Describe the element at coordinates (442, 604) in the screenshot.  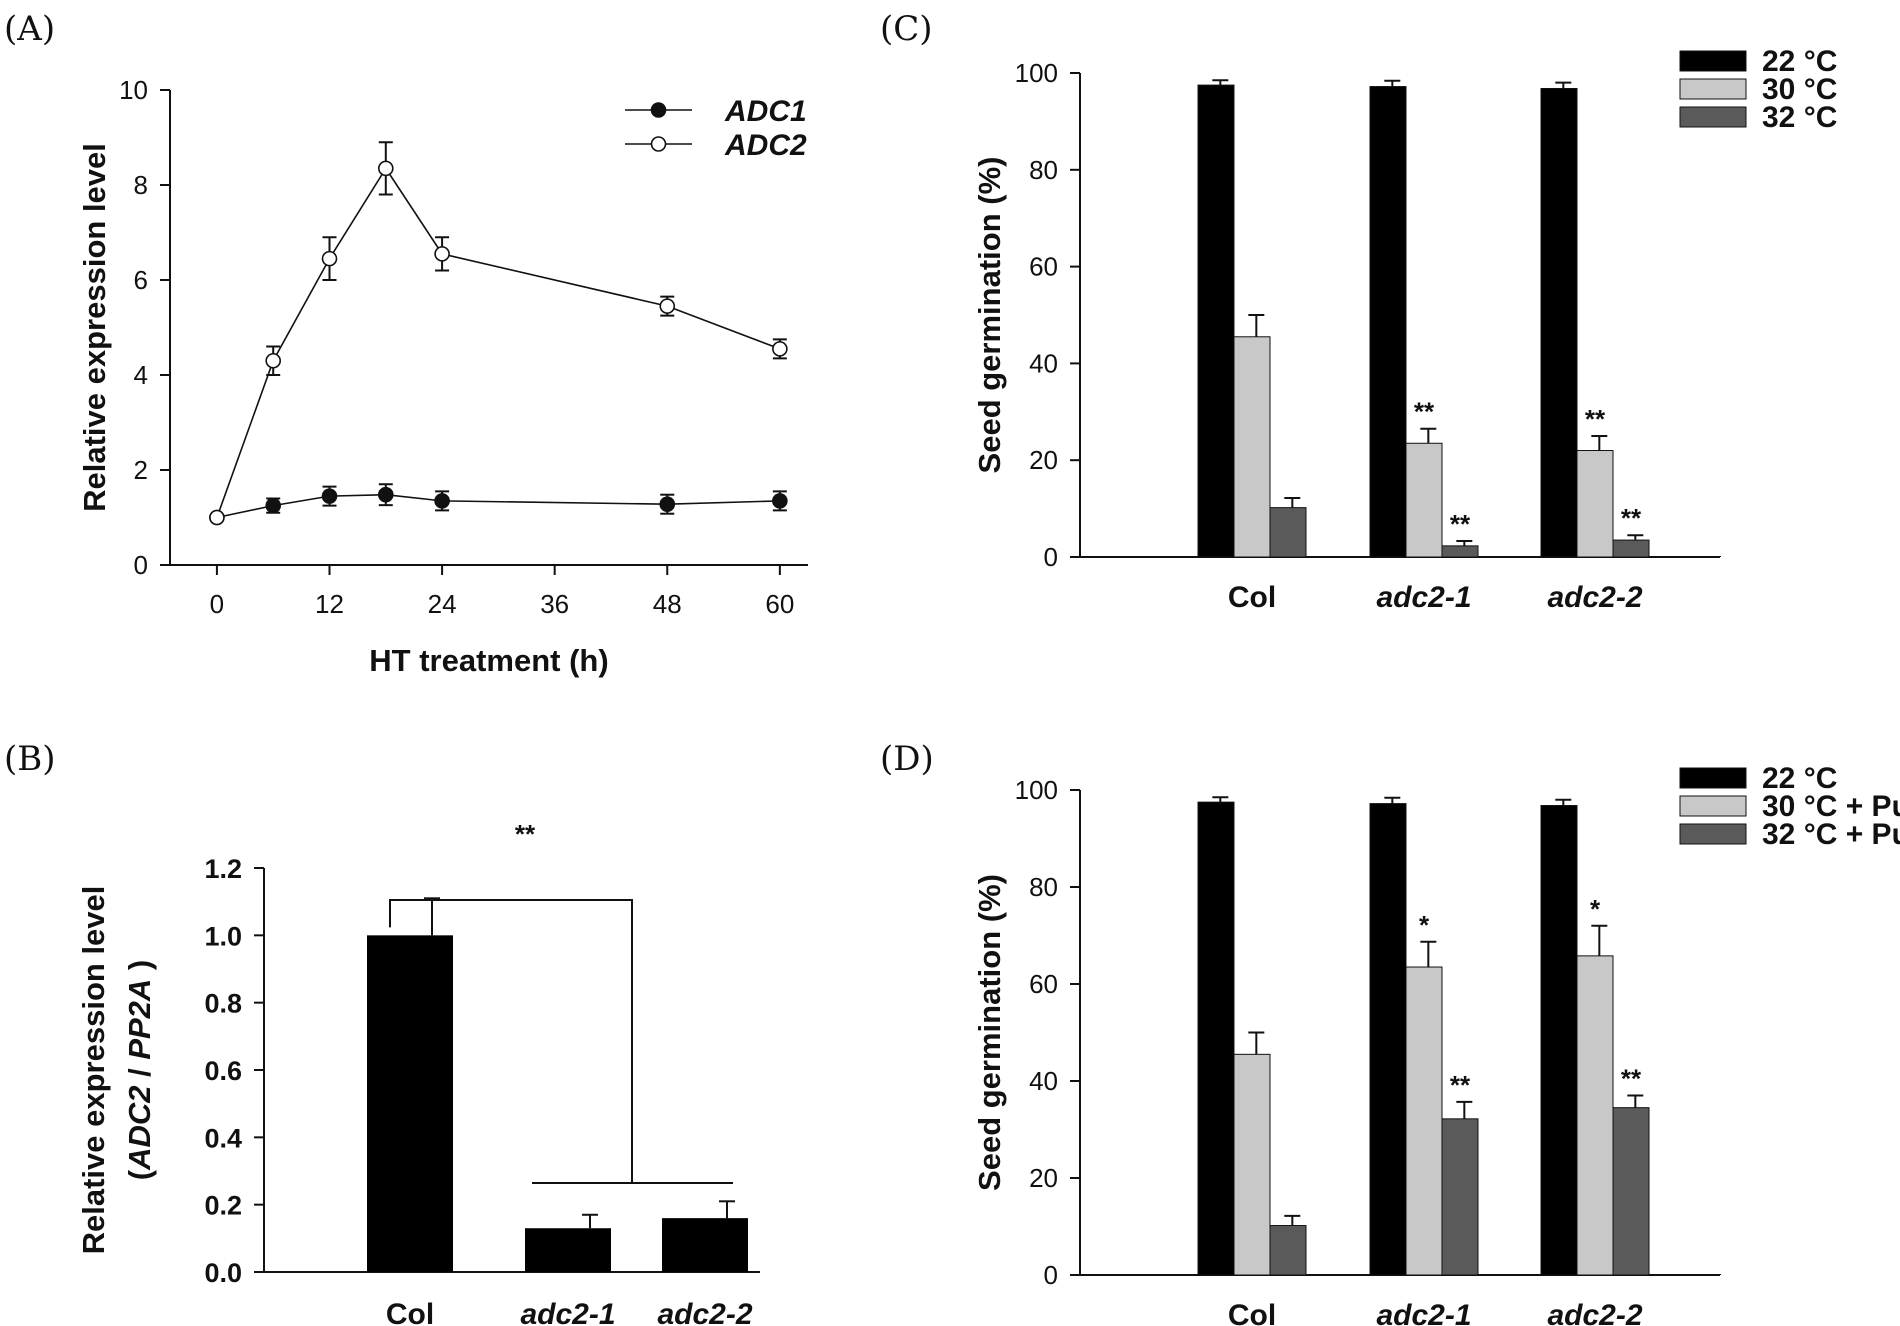
I see `x-tick-label: 24` at that location.